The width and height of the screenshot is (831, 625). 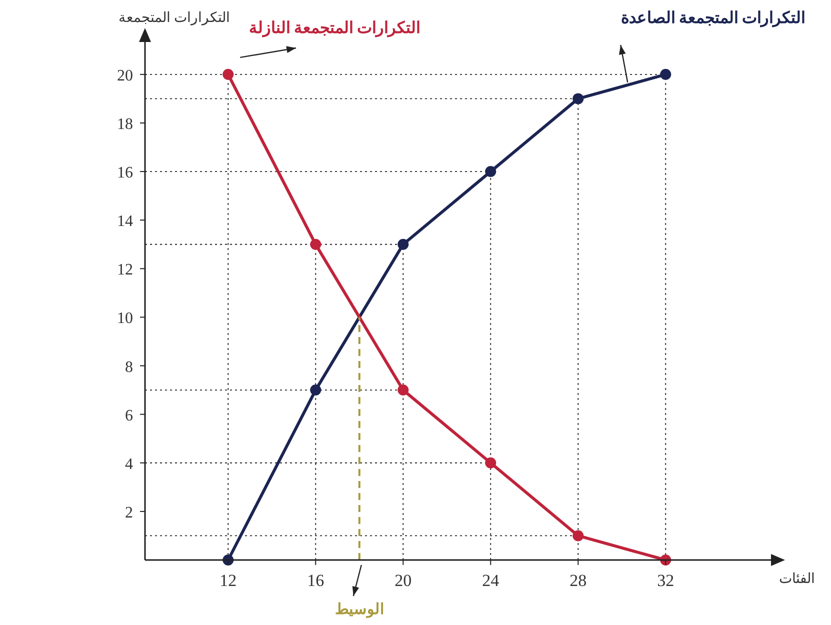 I want to click on y-tick-label: 16, so click(x=125, y=173).